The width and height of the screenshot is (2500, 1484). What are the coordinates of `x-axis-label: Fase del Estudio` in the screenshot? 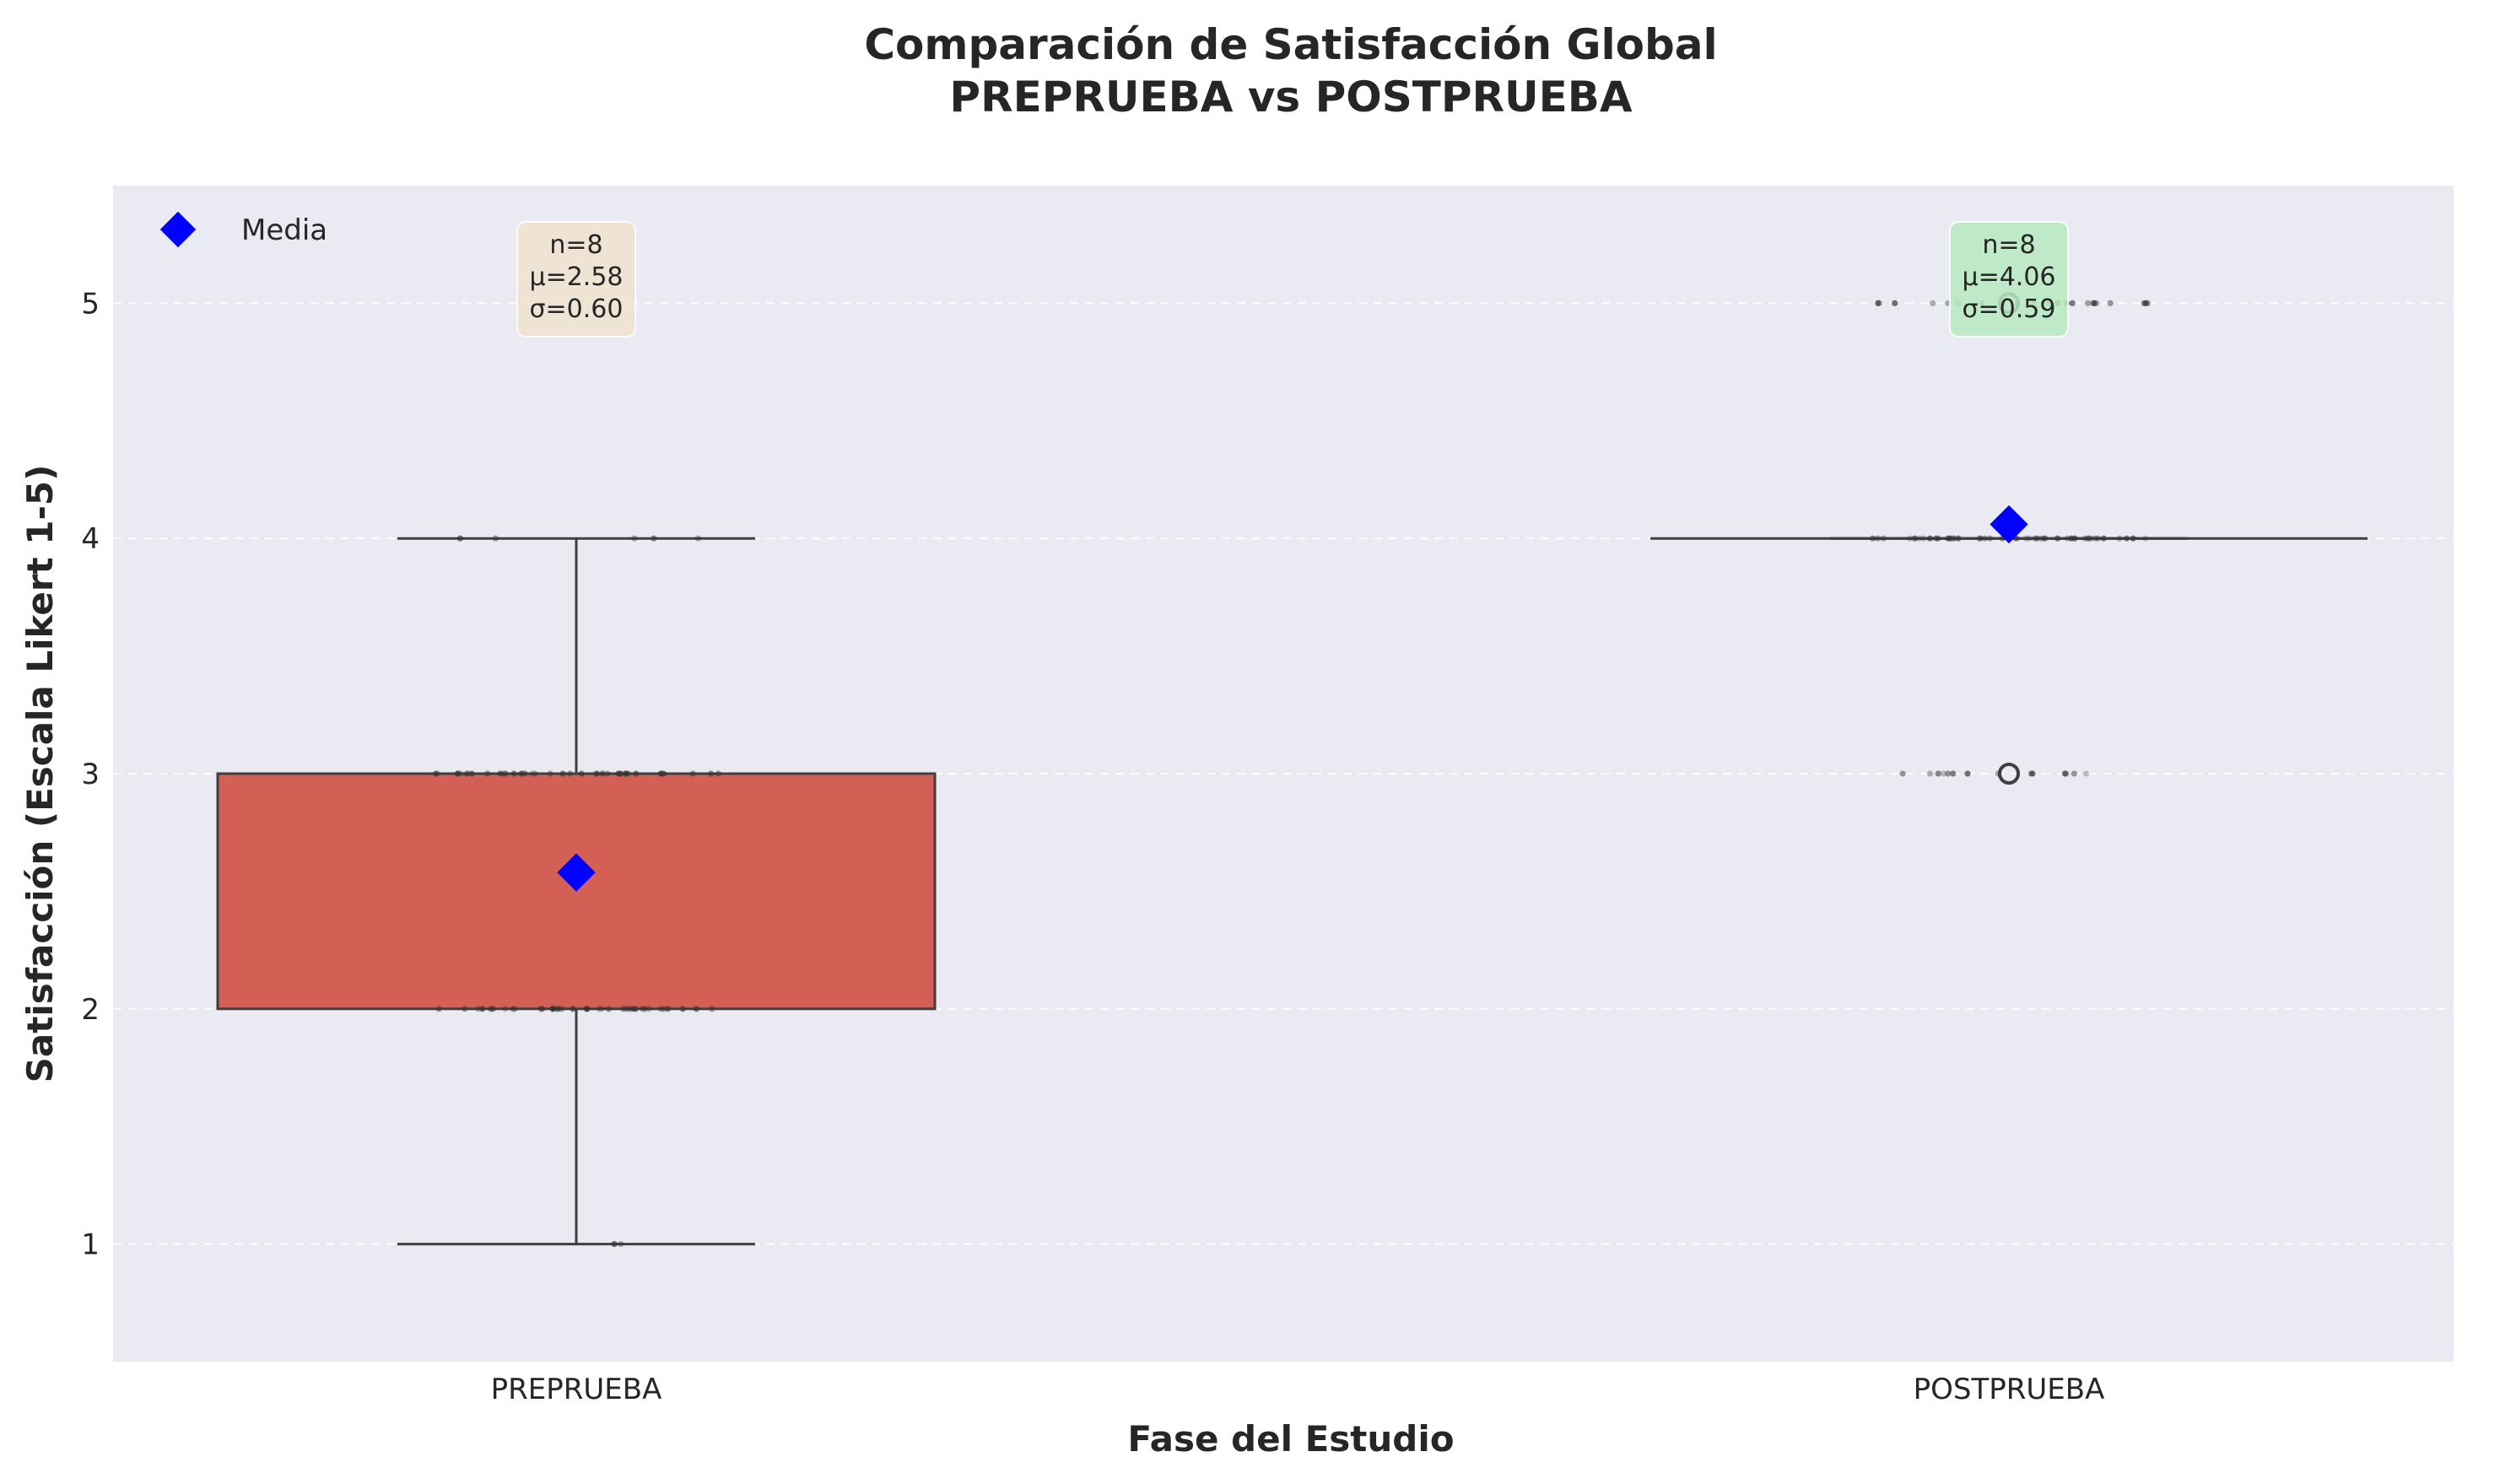 It's located at (1290, 1439).